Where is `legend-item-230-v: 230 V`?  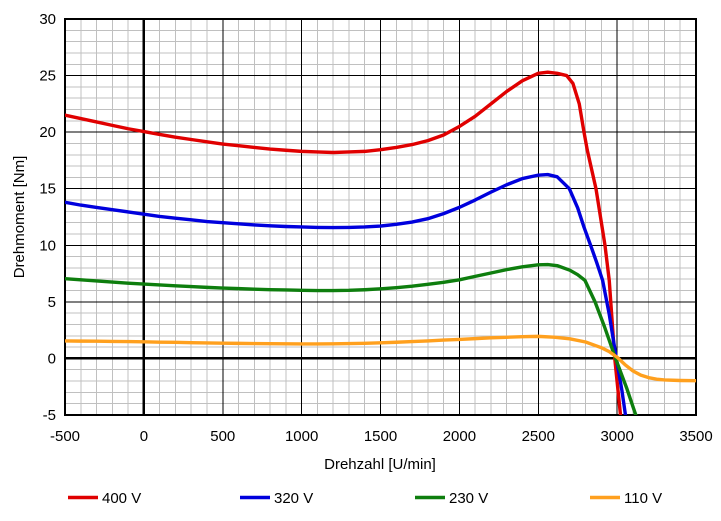 legend-item-230-v: 230 V is located at coordinates (451, 498).